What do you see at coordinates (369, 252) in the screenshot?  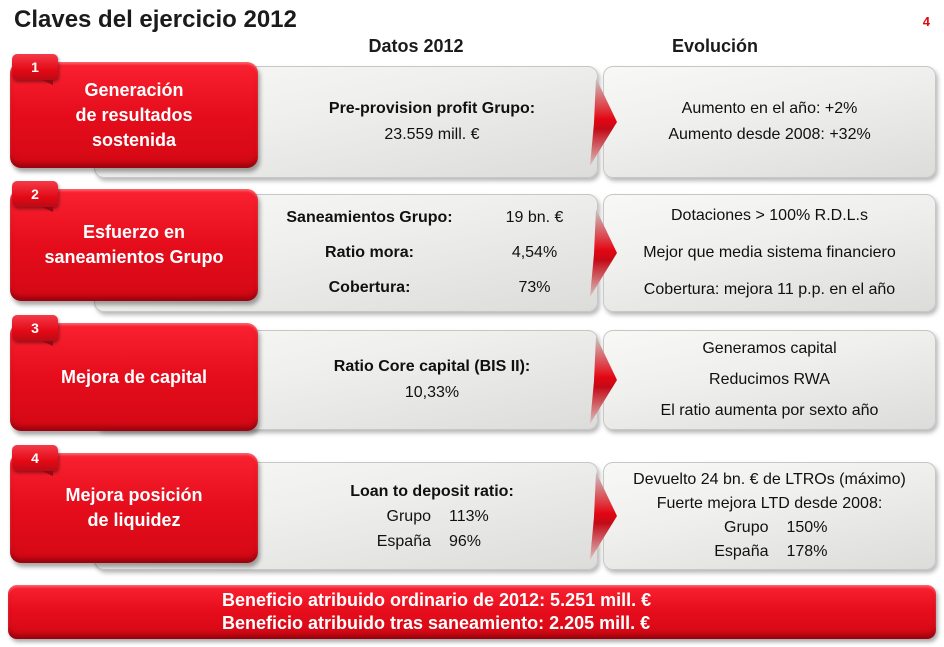 I see `datos-label: Ratio mora:` at bounding box center [369, 252].